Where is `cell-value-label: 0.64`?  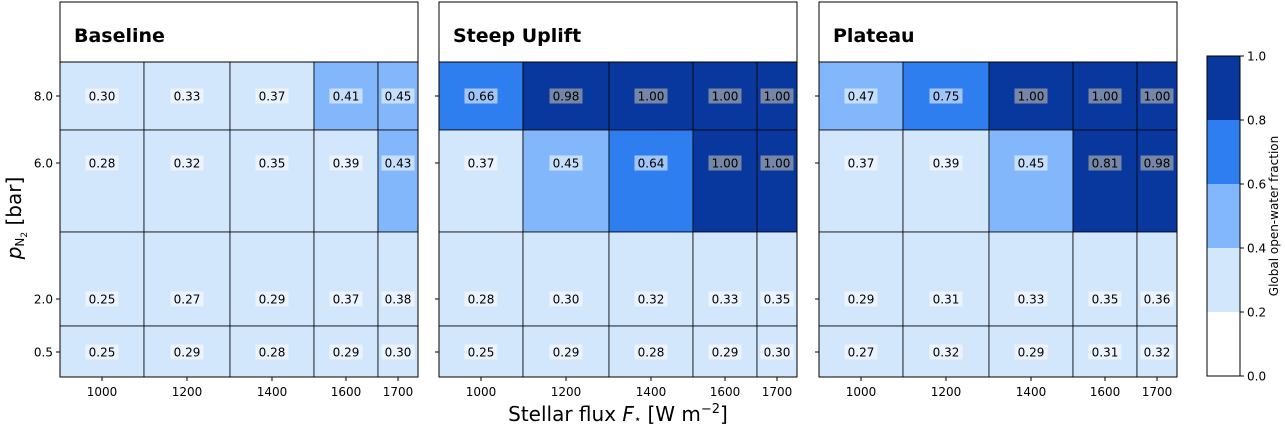
cell-value-label: 0.64 is located at coordinates (651, 164).